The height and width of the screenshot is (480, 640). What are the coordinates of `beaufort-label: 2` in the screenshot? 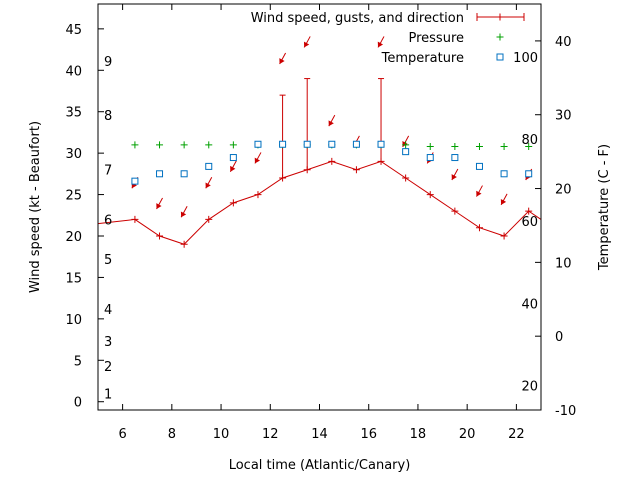 It's located at (108, 367).